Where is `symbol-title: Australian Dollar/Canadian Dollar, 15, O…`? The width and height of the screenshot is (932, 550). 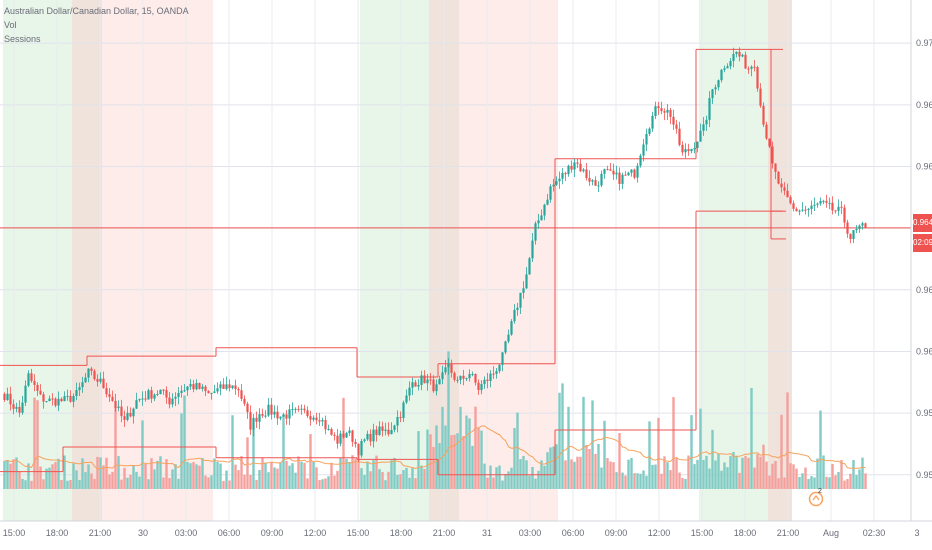 symbol-title: Australian Dollar/Canadian Dollar, 15, O… is located at coordinates (96, 11).